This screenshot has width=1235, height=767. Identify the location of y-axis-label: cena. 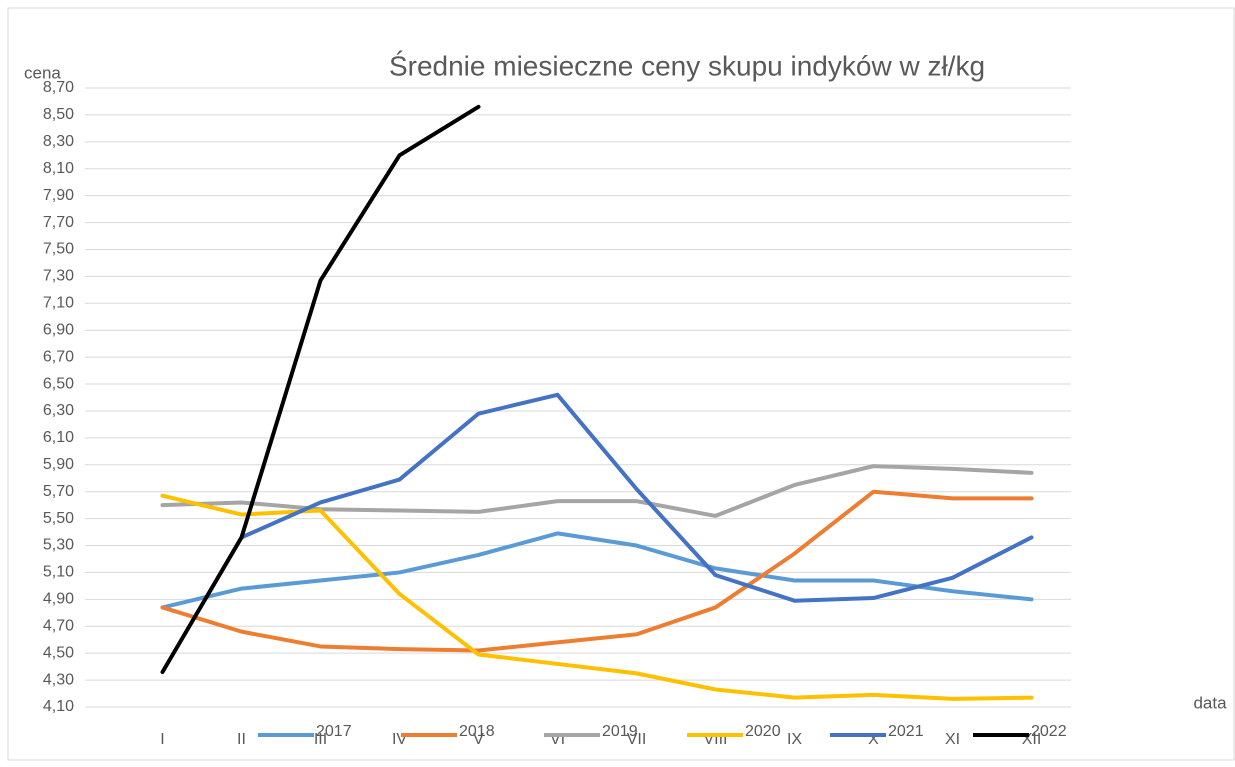
(42, 72).